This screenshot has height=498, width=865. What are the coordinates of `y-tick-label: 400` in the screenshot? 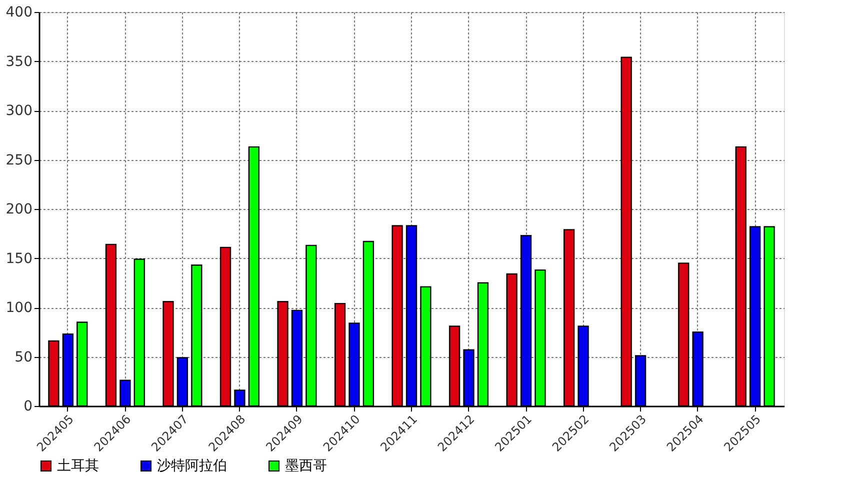 It's located at (19, 12).